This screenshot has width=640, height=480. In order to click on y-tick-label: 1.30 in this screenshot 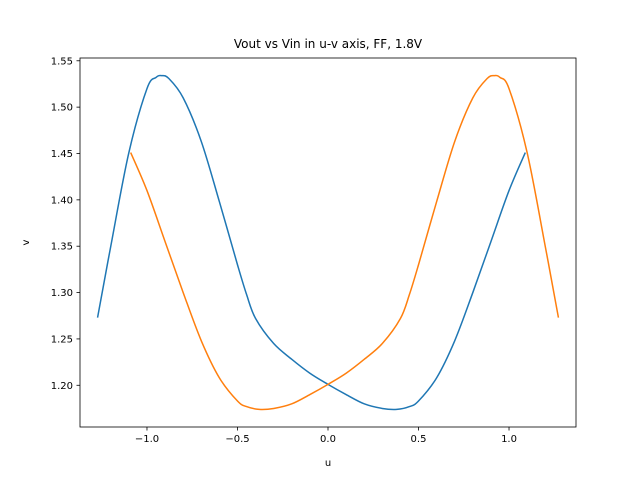, I will do `click(62, 293)`.